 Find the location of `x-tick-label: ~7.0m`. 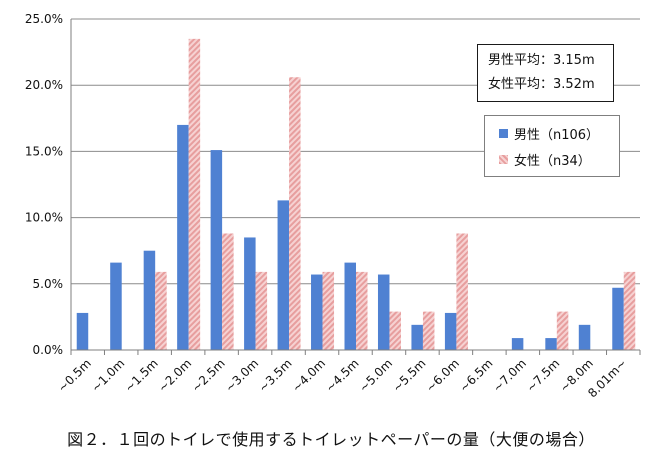

x-tick-label: ~7.0m is located at coordinates (509, 375).